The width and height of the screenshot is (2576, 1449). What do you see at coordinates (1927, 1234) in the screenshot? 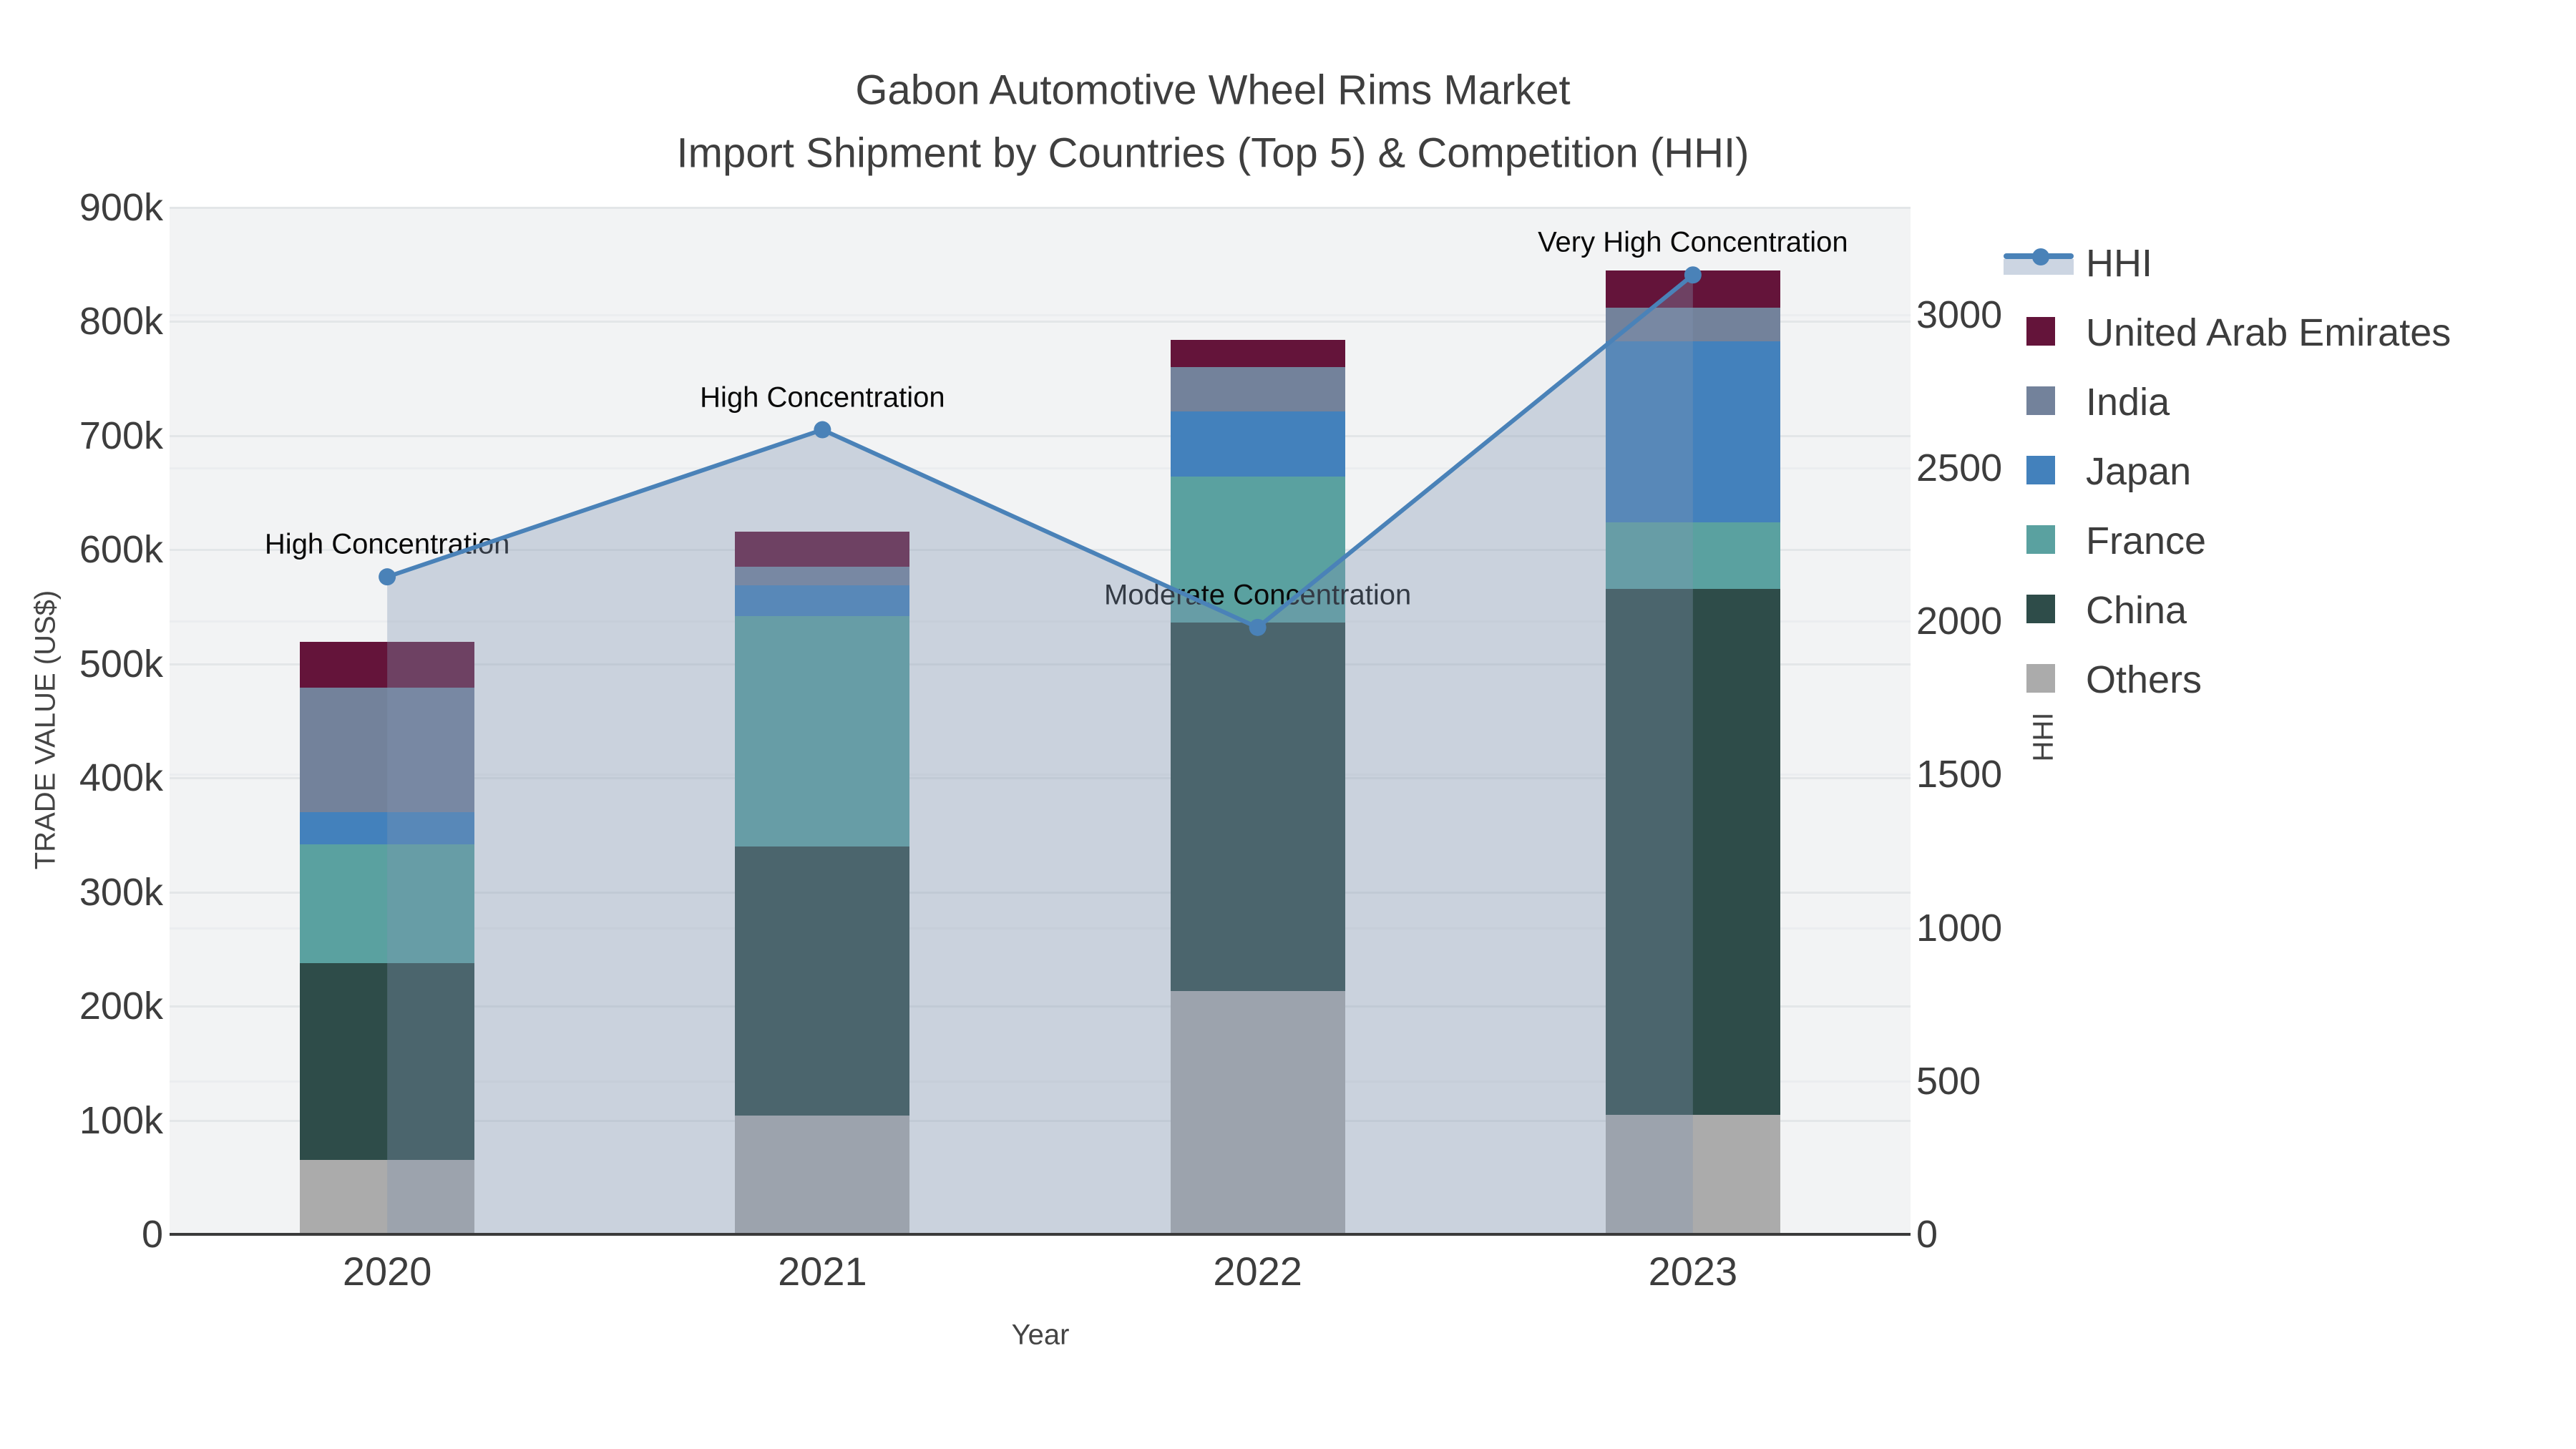
I see `y-right-tick-0: 0` at bounding box center [1927, 1234].